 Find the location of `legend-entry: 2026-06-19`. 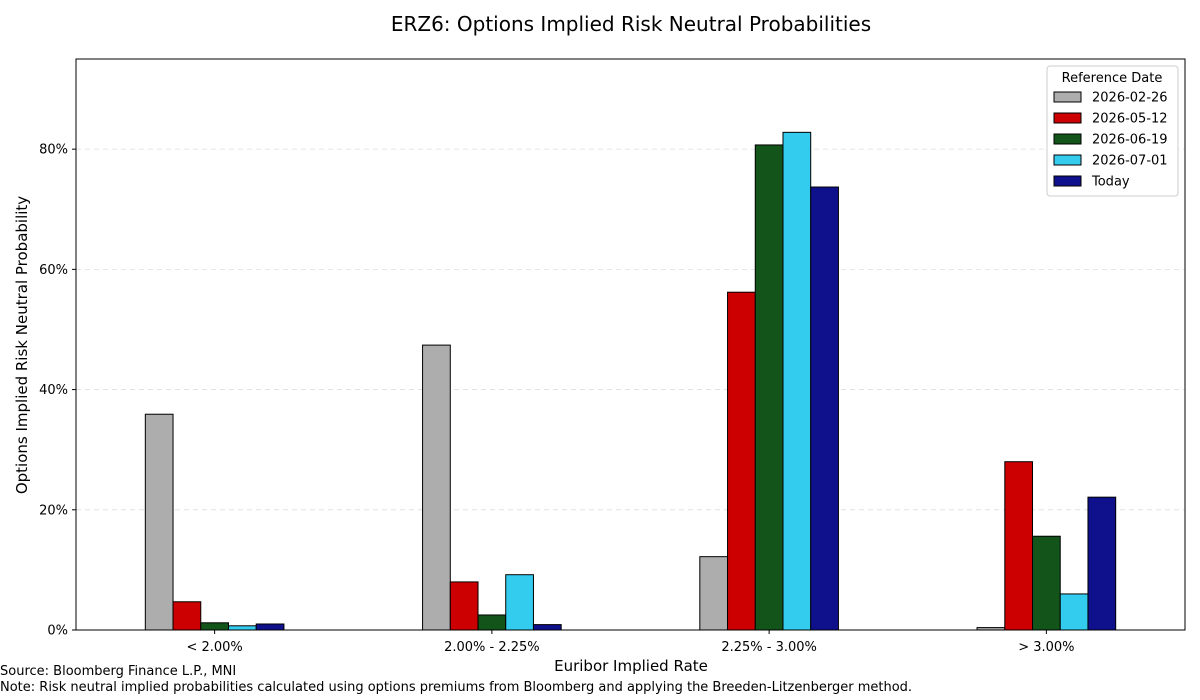

legend-entry: 2026-06-19 is located at coordinates (1130, 140).